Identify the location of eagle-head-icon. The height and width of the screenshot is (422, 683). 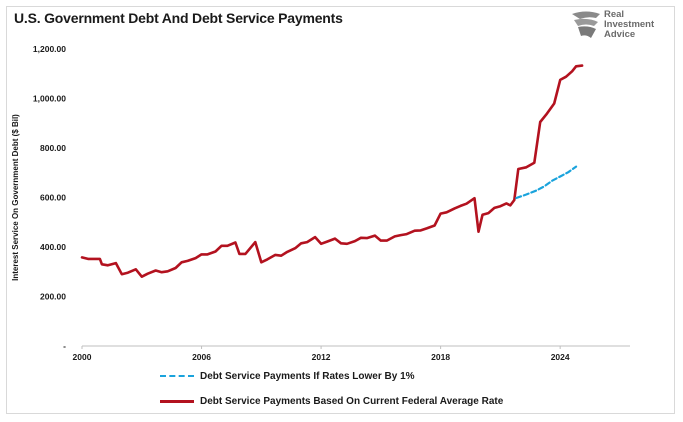
(586, 24).